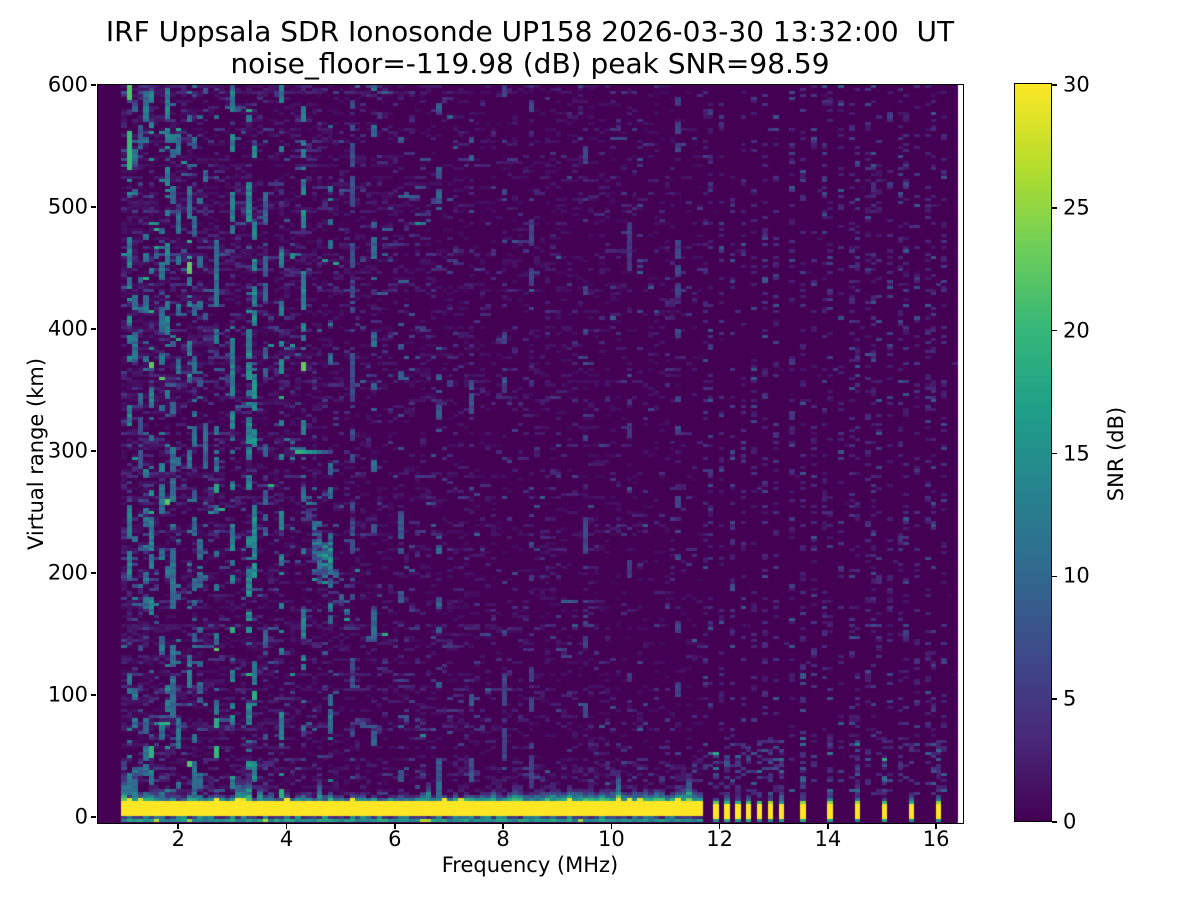  I want to click on y-tick-label: 500, so click(67, 206).